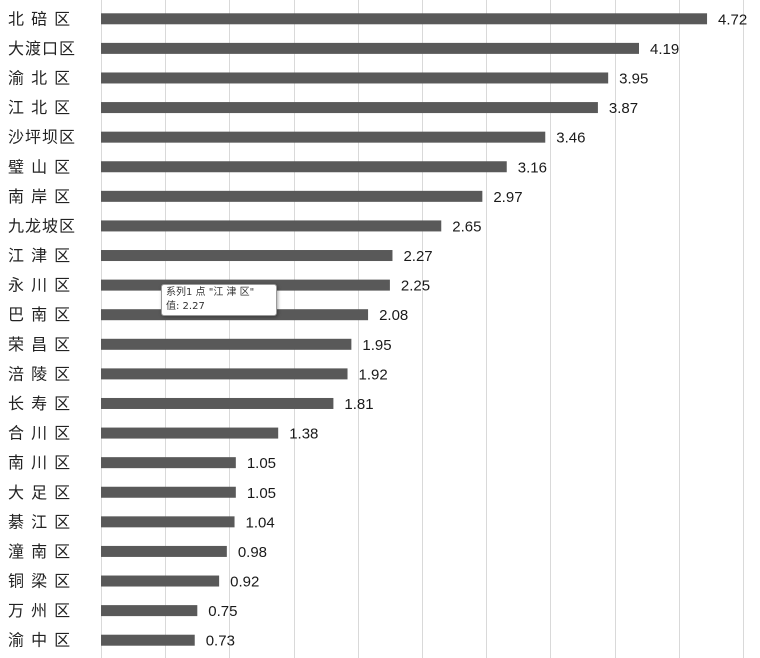  What do you see at coordinates (39, 551) in the screenshot?
I see `category-label: 潼 南 区` at bounding box center [39, 551].